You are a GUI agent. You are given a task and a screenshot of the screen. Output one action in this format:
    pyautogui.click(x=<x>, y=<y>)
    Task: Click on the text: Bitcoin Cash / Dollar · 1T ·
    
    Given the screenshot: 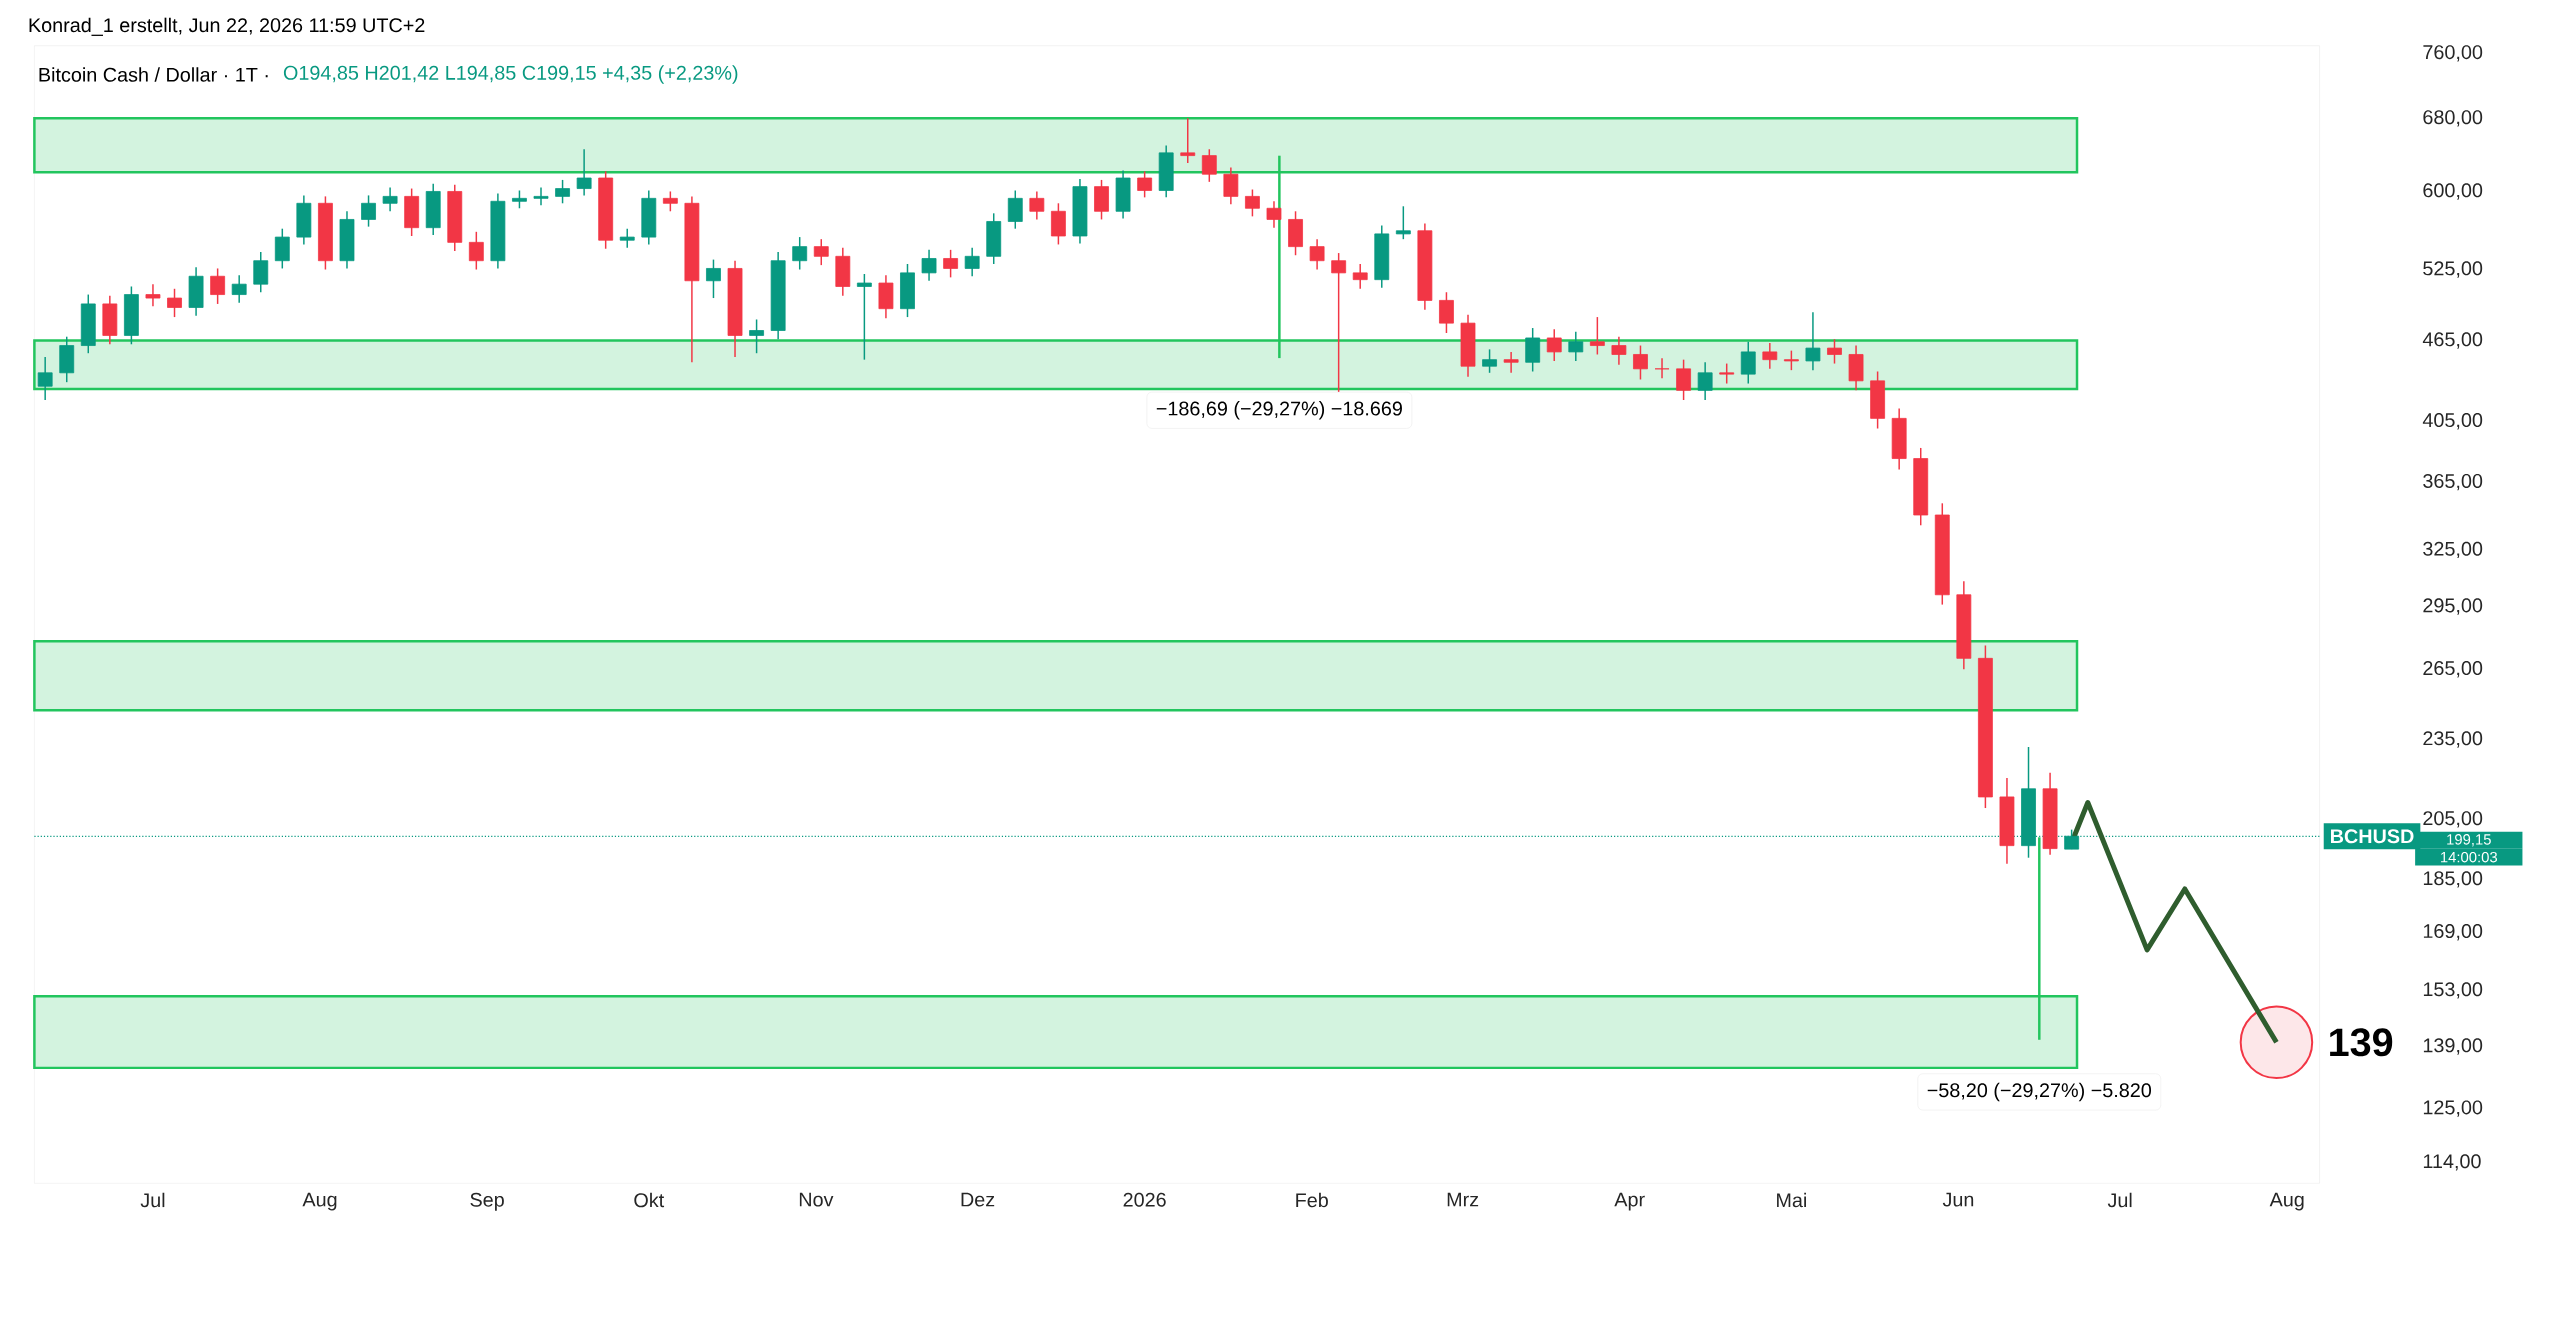 What is the action you would take?
    pyautogui.click(x=153, y=74)
    